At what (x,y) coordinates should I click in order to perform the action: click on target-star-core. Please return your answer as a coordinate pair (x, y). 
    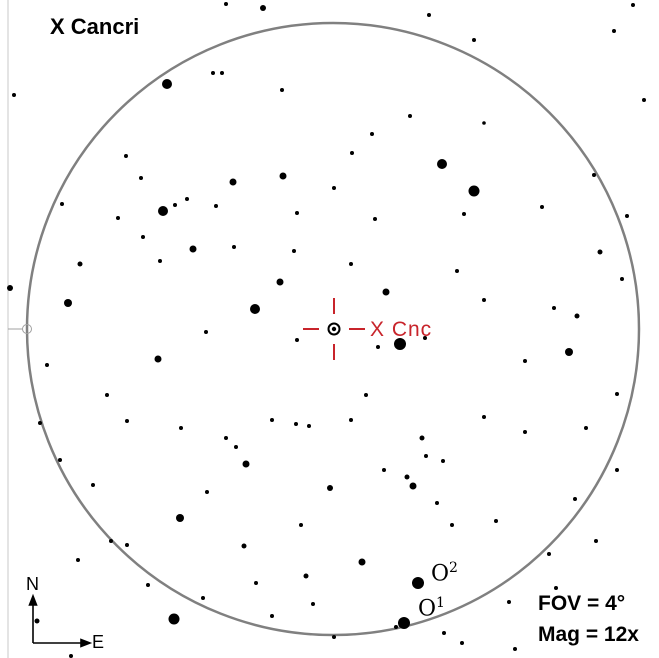
    Looking at the image, I should click on (334, 329).